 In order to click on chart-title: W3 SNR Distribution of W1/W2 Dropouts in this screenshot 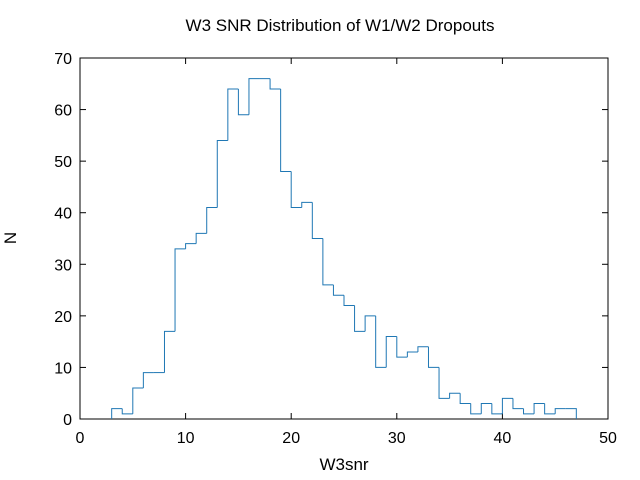, I will do `click(340, 25)`.